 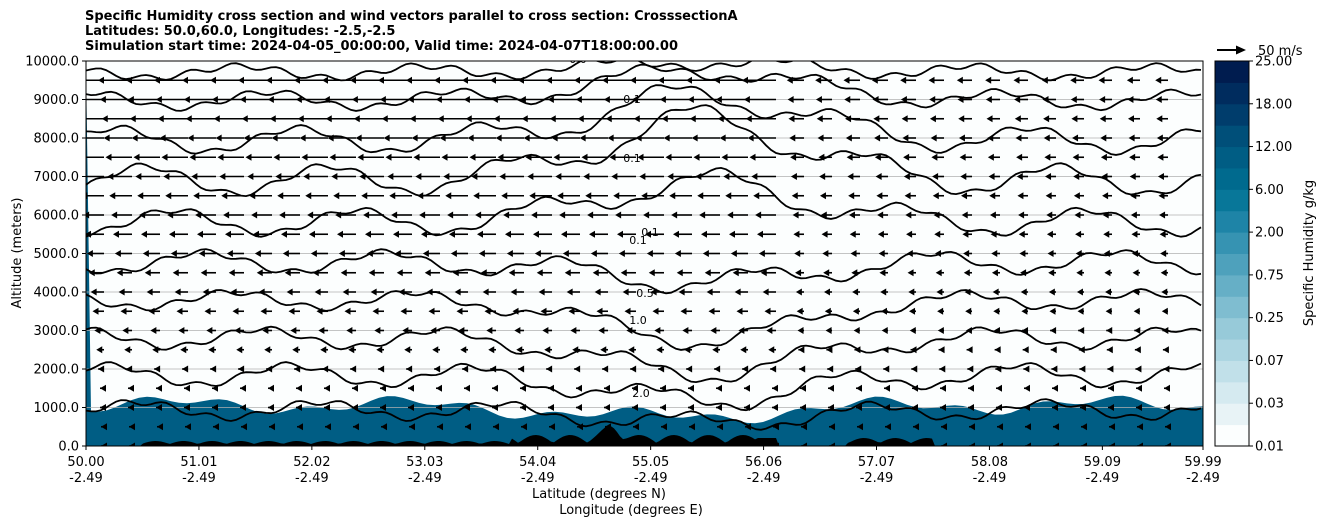 I want to click on terrain, so click(x=644, y=436).